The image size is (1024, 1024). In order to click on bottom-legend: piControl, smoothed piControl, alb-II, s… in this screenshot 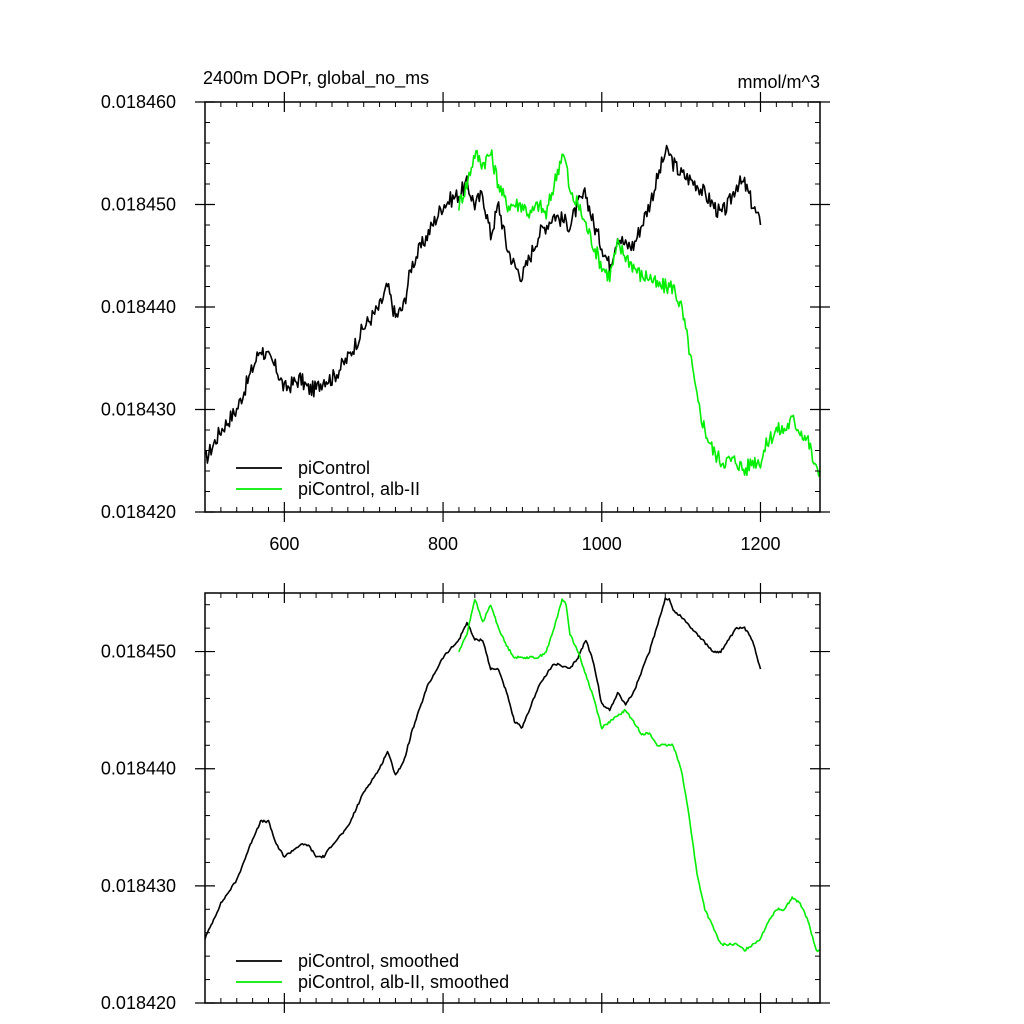, I will do `click(372, 971)`.